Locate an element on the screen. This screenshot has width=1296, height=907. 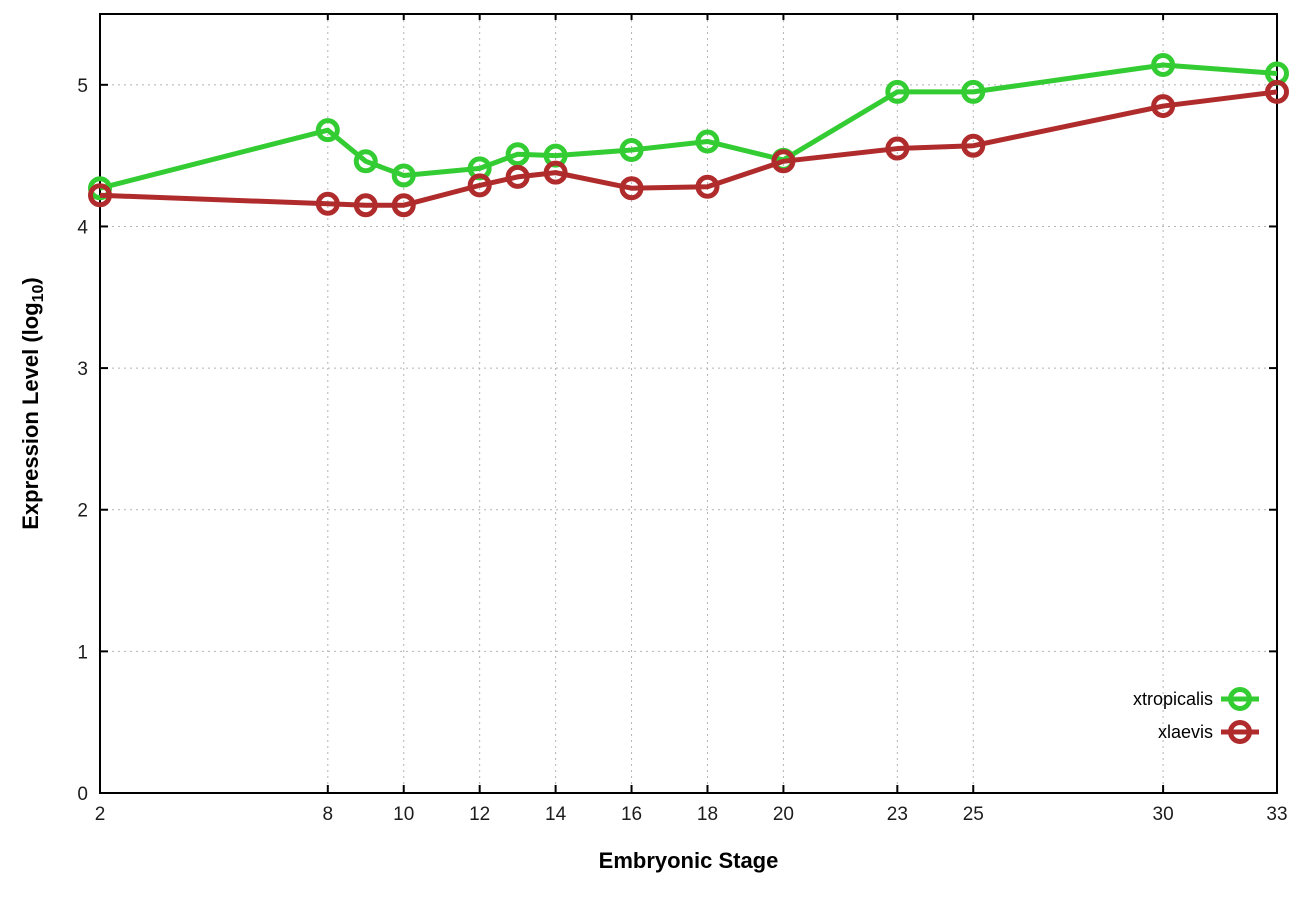
legend-marker-icon-xlaevis is located at coordinates (1240, 732).